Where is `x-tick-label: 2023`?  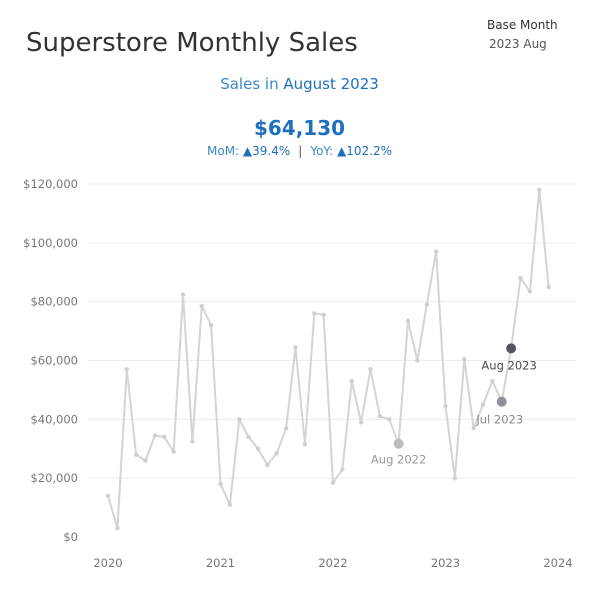 x-tick-label: 2023 is located at coordinates (445, 563).